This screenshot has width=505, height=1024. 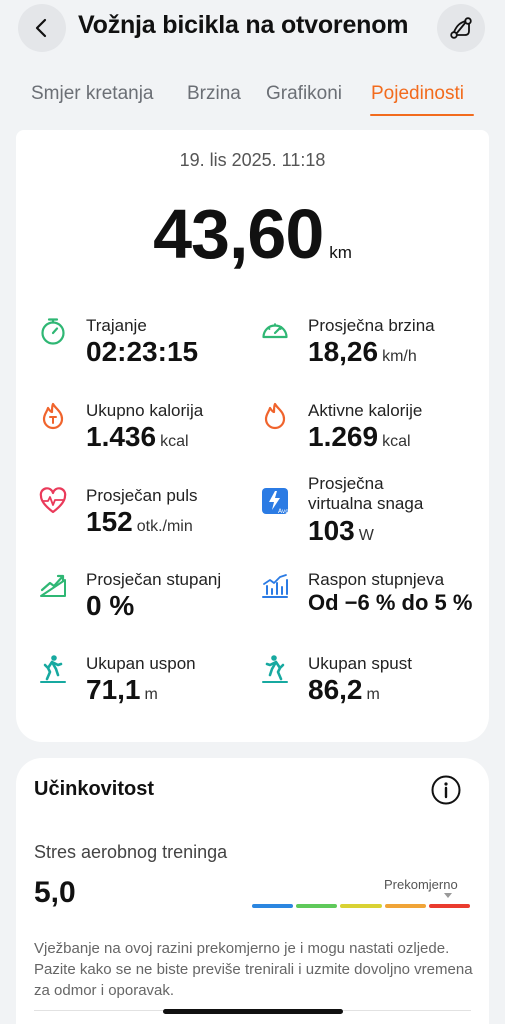 I want to click on tab-pojedinosti: Pojedinosti, so click(x=417, y=93).